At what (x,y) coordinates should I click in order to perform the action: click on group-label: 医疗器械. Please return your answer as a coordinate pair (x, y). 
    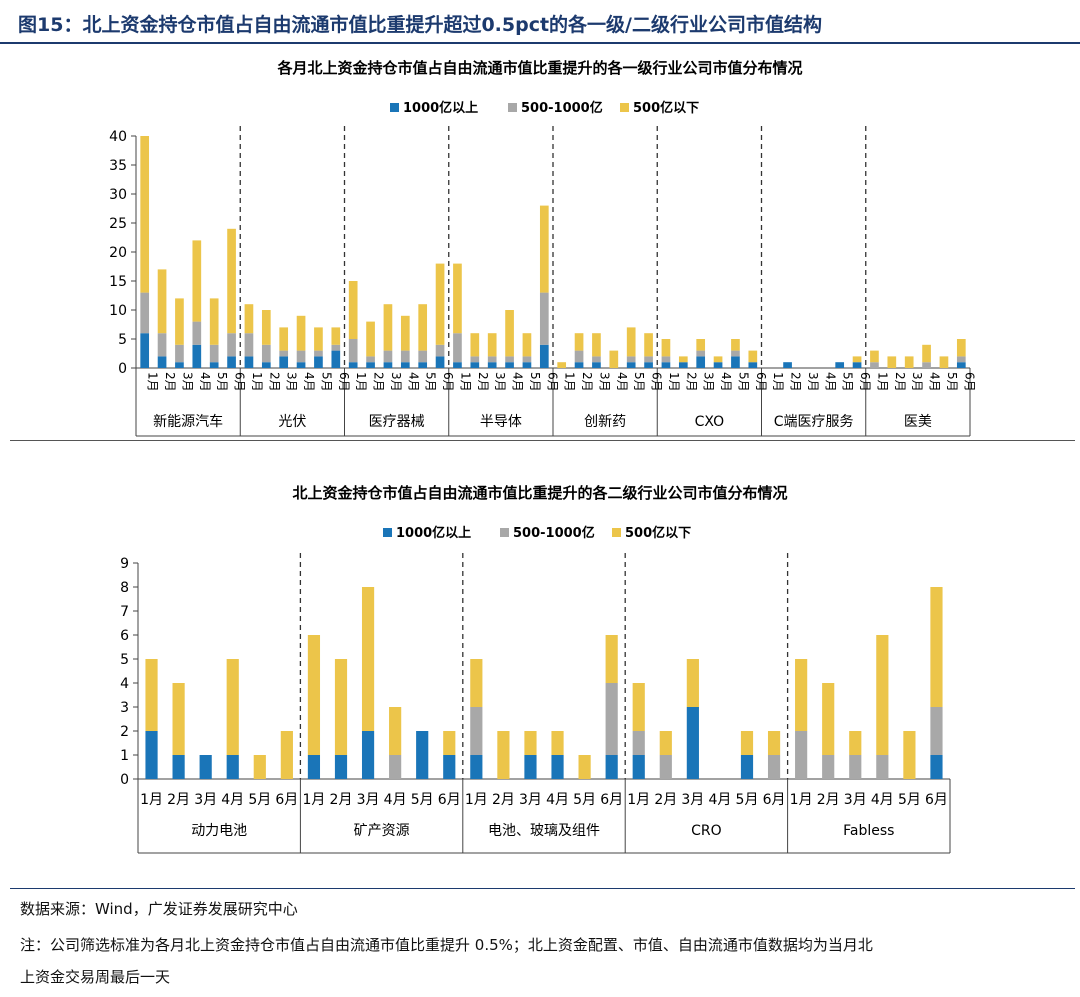
    Looking at the image, I should click on (397, 422).